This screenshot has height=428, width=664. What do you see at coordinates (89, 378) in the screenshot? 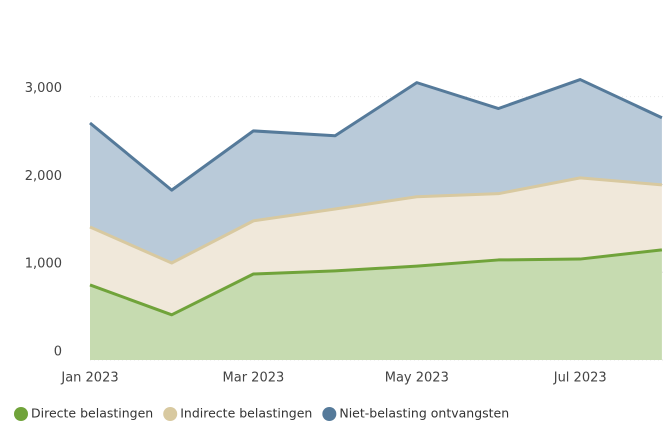
I see `x-tick-label: Jan 2023` at bounding box center [89, 378].